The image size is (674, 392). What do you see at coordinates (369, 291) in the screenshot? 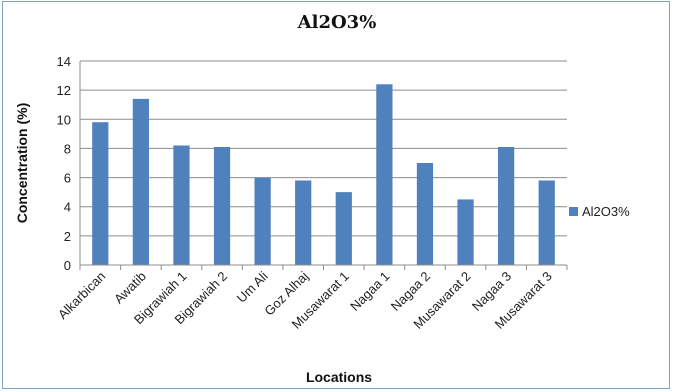
I see `x-tick-label: Nagaa 1` at bounding box center [369, 291].